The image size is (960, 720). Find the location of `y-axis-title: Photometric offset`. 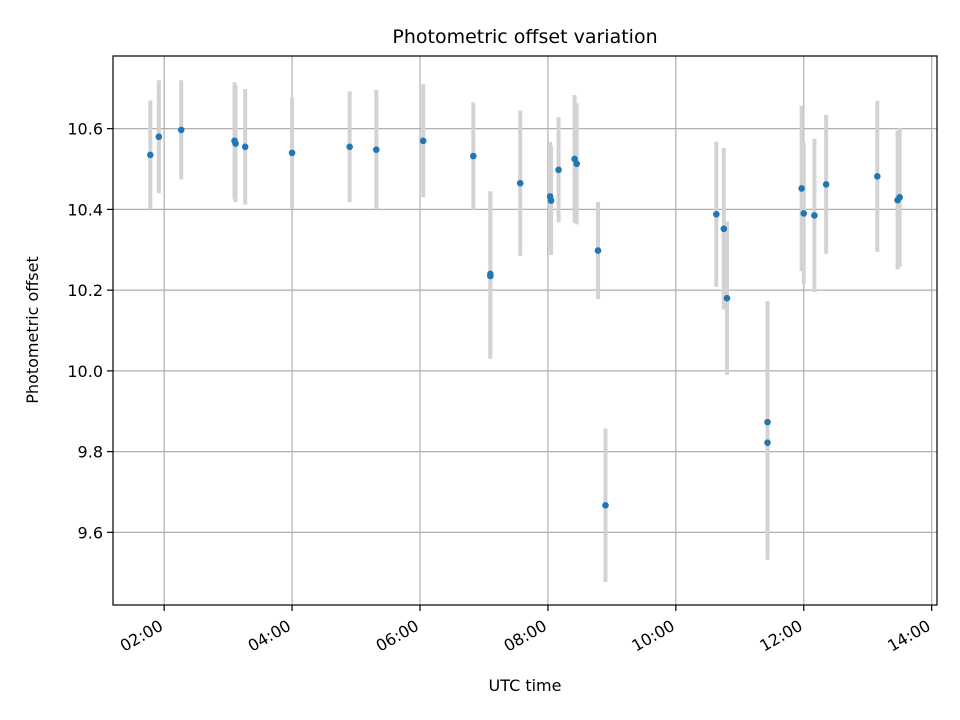

y-axis-title: Photometric offset is located at coordinates (32, 330).